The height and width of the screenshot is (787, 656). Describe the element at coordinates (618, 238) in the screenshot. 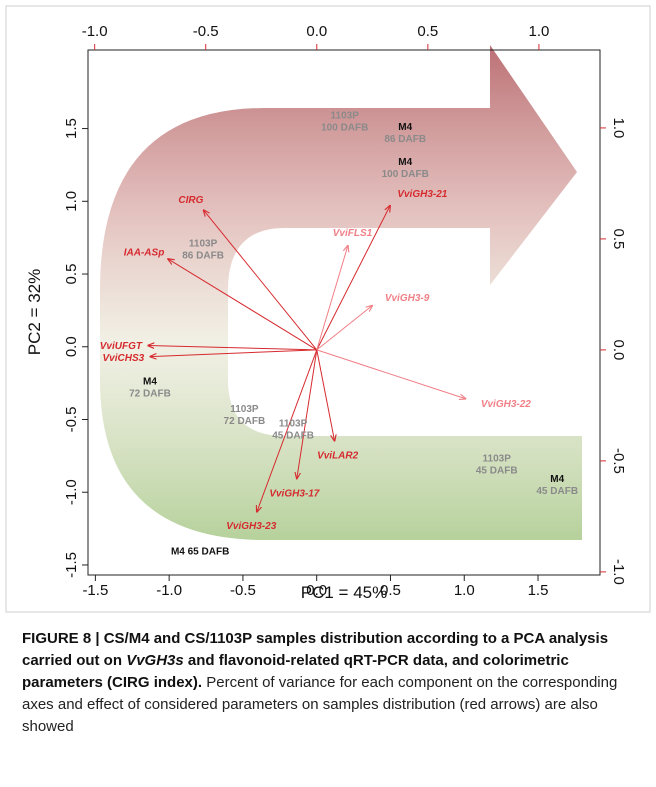

I see `y2-tick-label: 0.5` at that location.